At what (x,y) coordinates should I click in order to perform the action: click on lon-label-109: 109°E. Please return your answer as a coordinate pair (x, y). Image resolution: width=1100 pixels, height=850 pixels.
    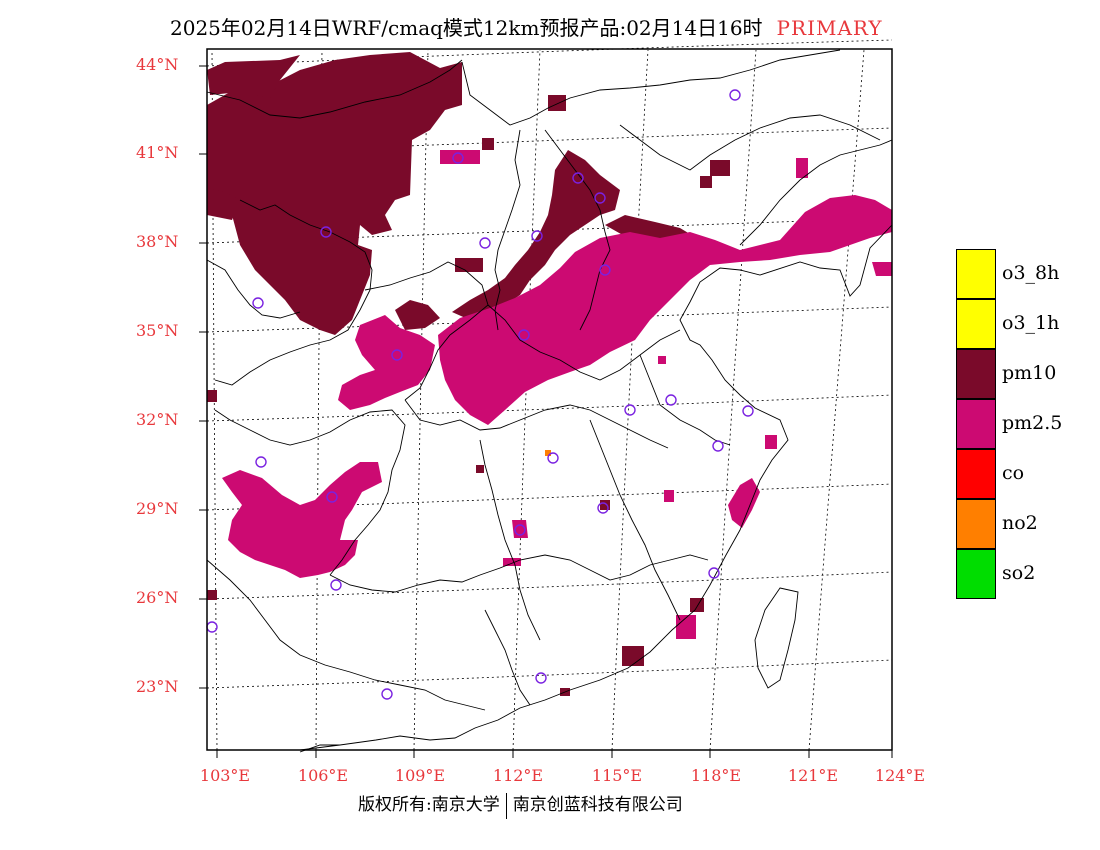
    Looking at the image, I should click on (420, 775).